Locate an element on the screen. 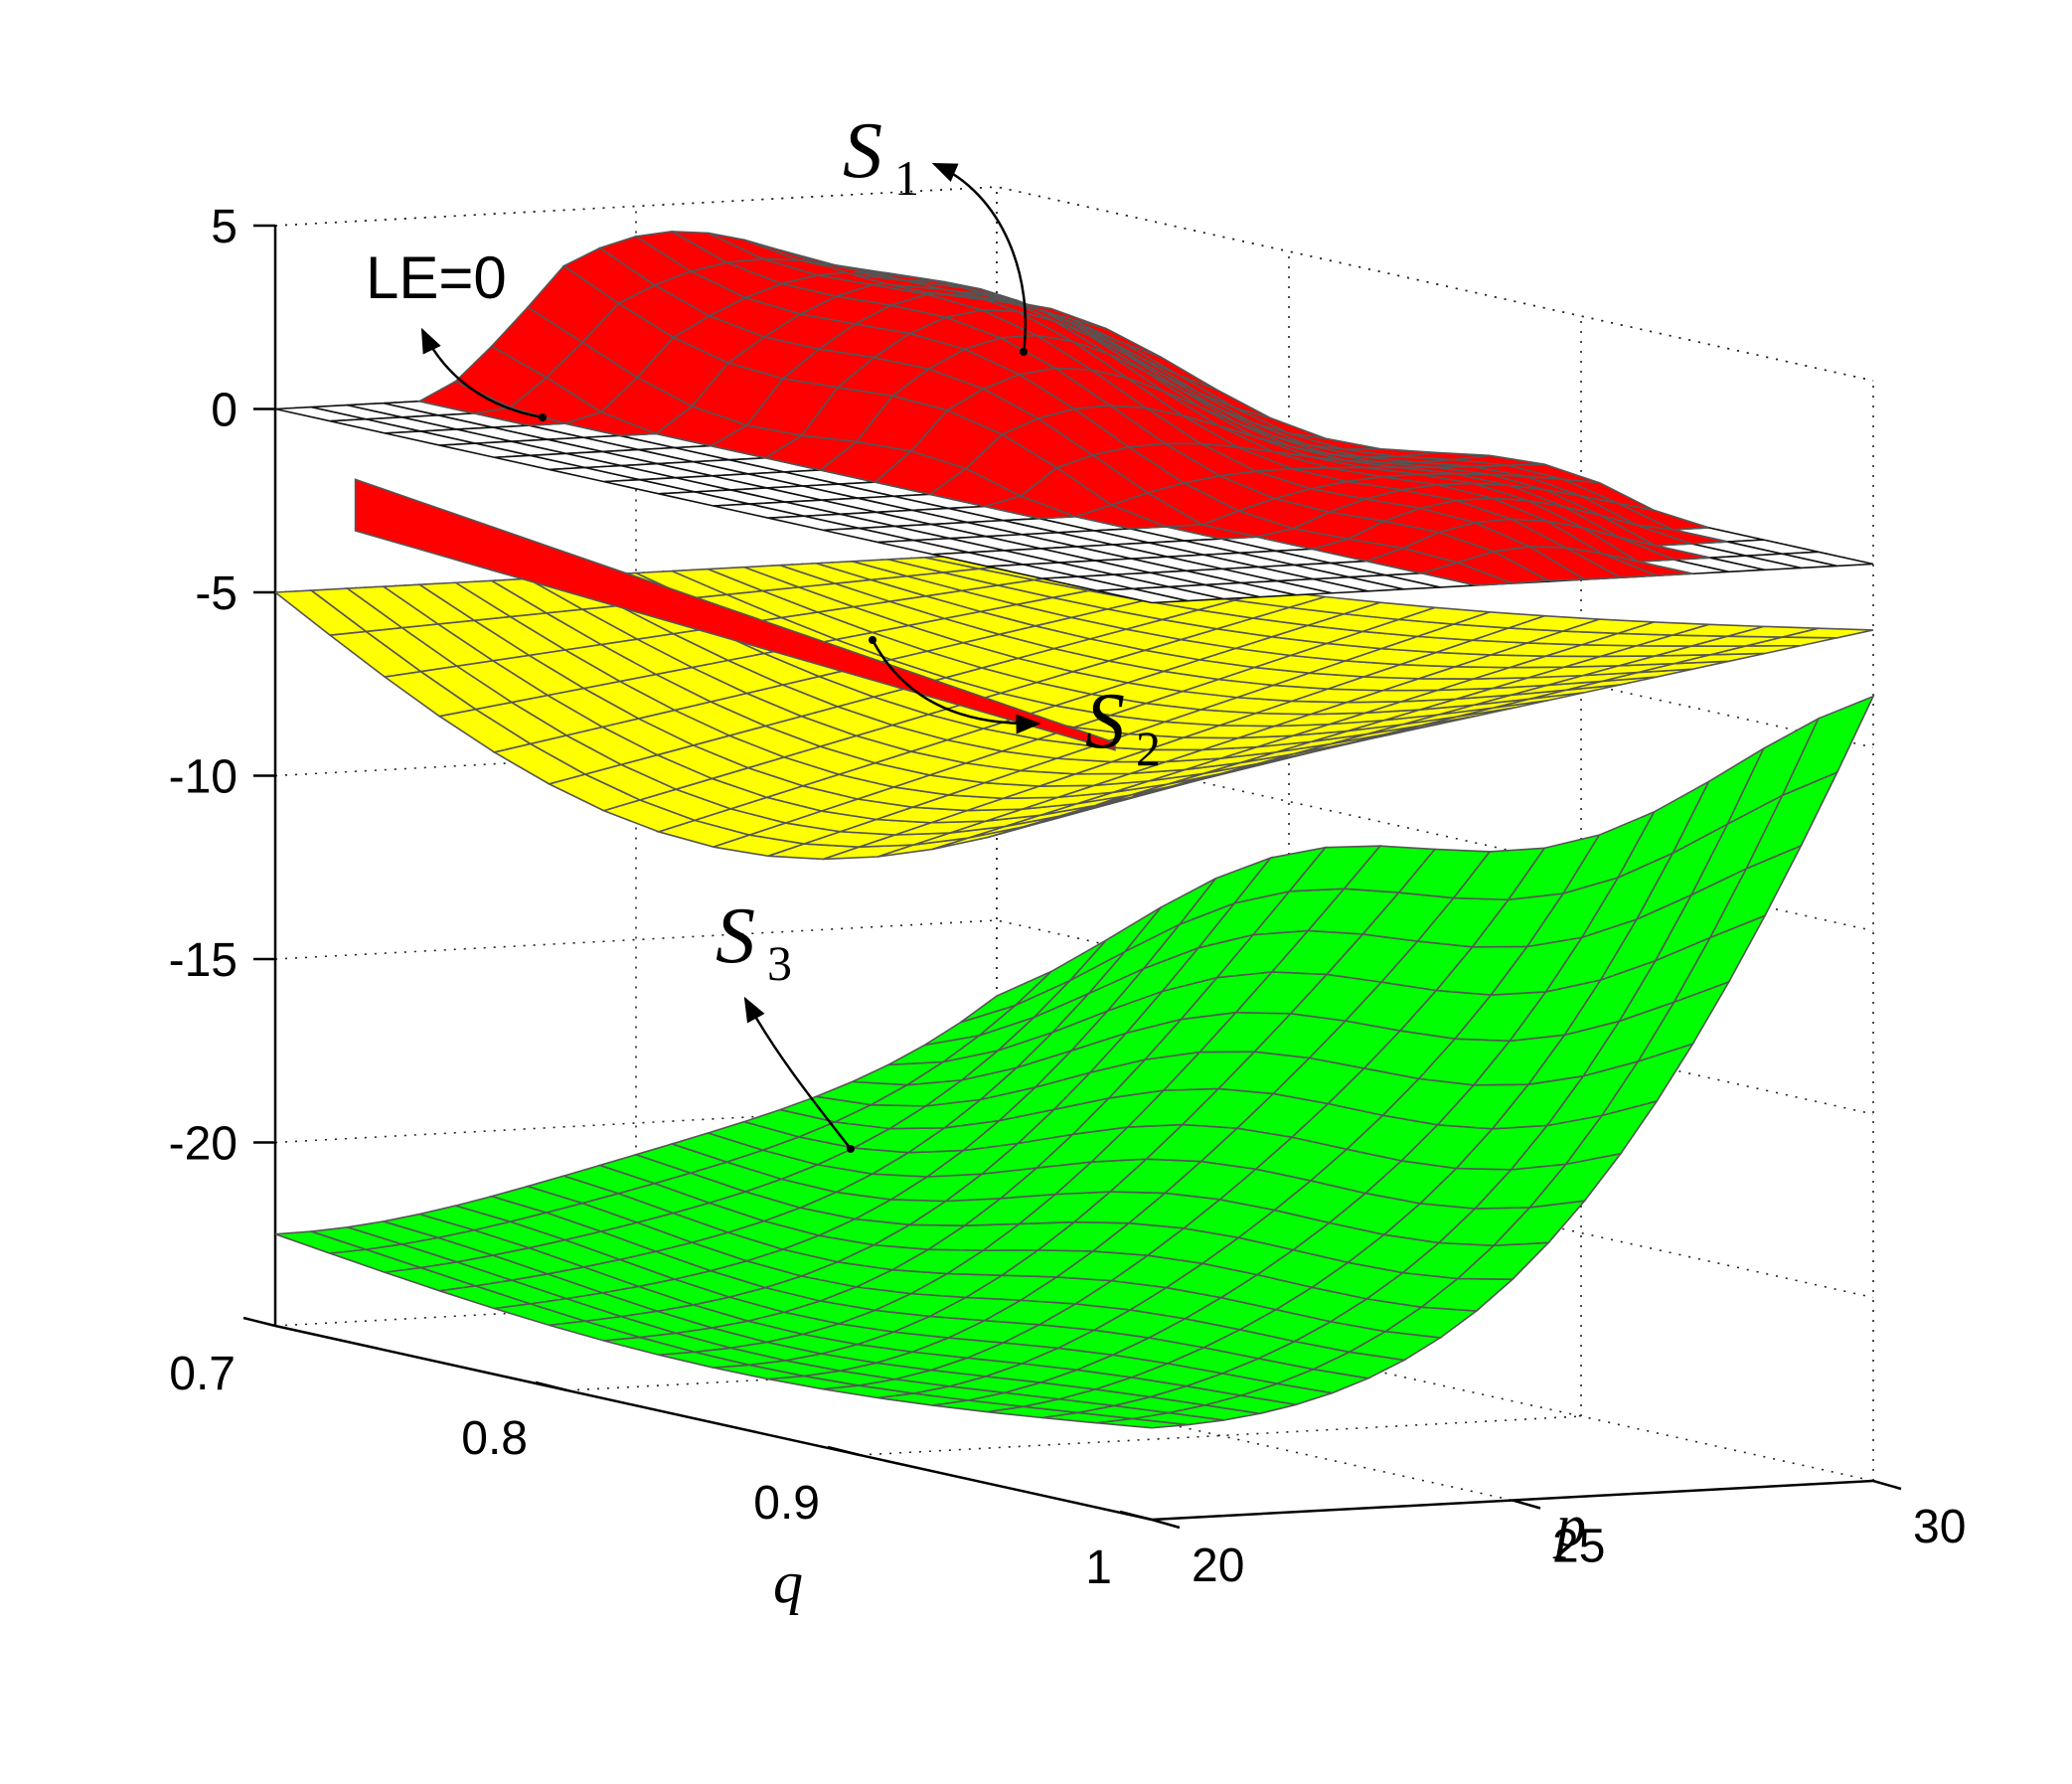  annotation-s3-sub: 3 is located at coordinates (779, 963).